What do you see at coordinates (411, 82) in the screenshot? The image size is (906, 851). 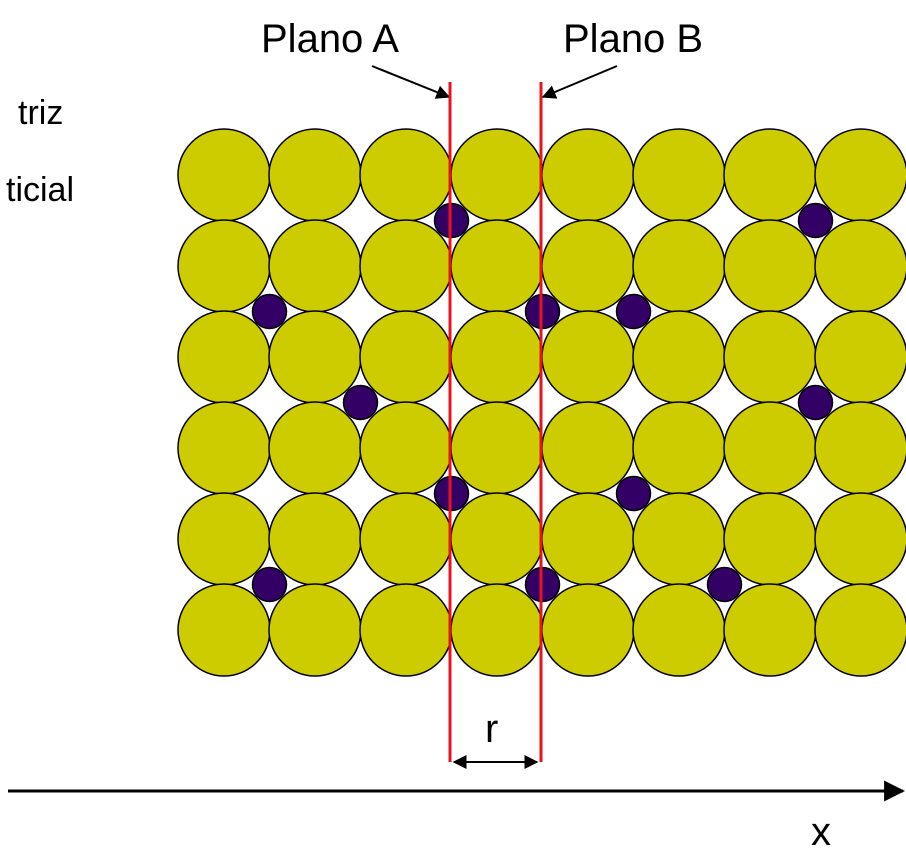 I see `plane-a-pointer-arrow` at bounding box center [411, 82].